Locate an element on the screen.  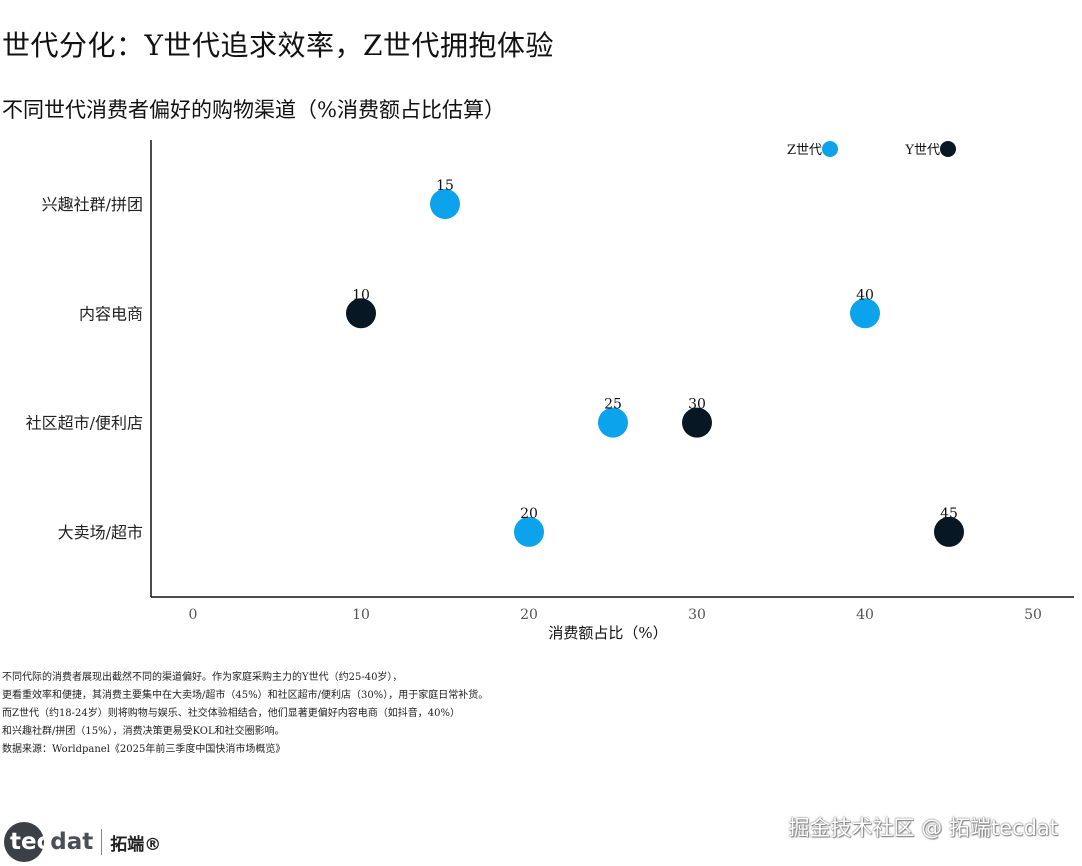
logo-word-a: tec is located at coordinates (30, 842).